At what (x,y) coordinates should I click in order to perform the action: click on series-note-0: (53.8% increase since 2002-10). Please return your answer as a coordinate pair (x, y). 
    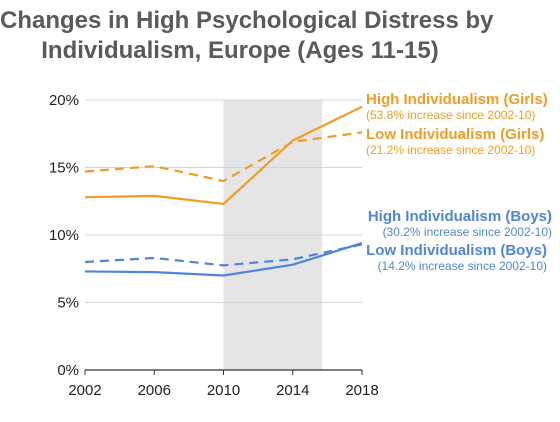
    Looking at the image, I should click on (450, 115).